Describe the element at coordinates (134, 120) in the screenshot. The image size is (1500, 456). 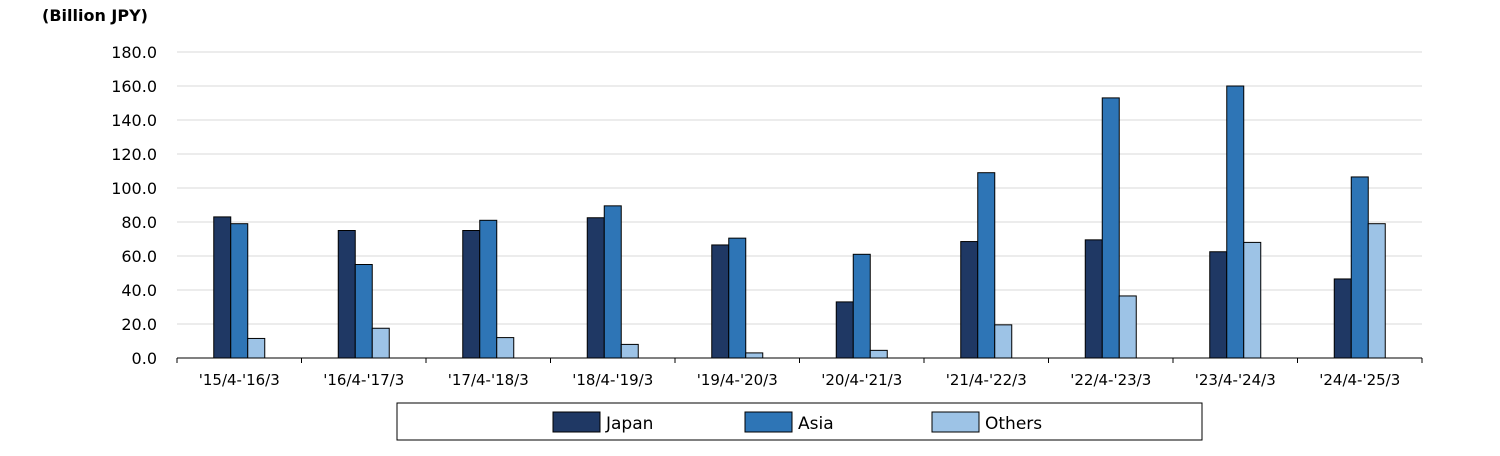
I see `y-tick-label: 140.0` at that location.